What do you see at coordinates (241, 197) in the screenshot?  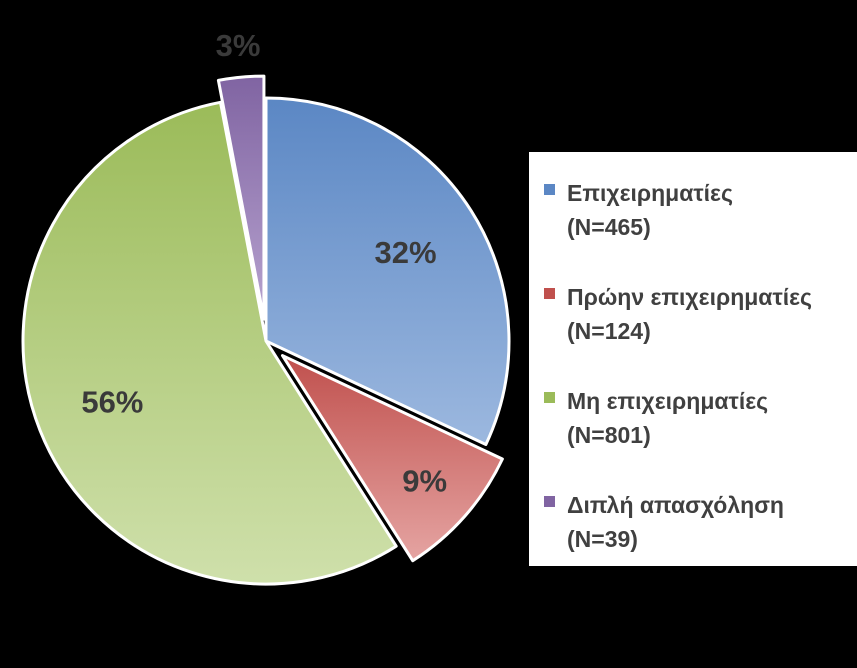 I see `pie-slice-dual-employment` at bounding box center [241, 197].